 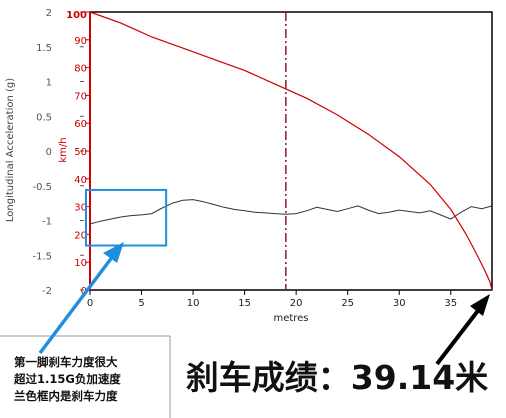 What do you see at coordinates (80, 152) in the screenshot?
I see `speed-tick-label: 50` at bounding box center [80, 152].